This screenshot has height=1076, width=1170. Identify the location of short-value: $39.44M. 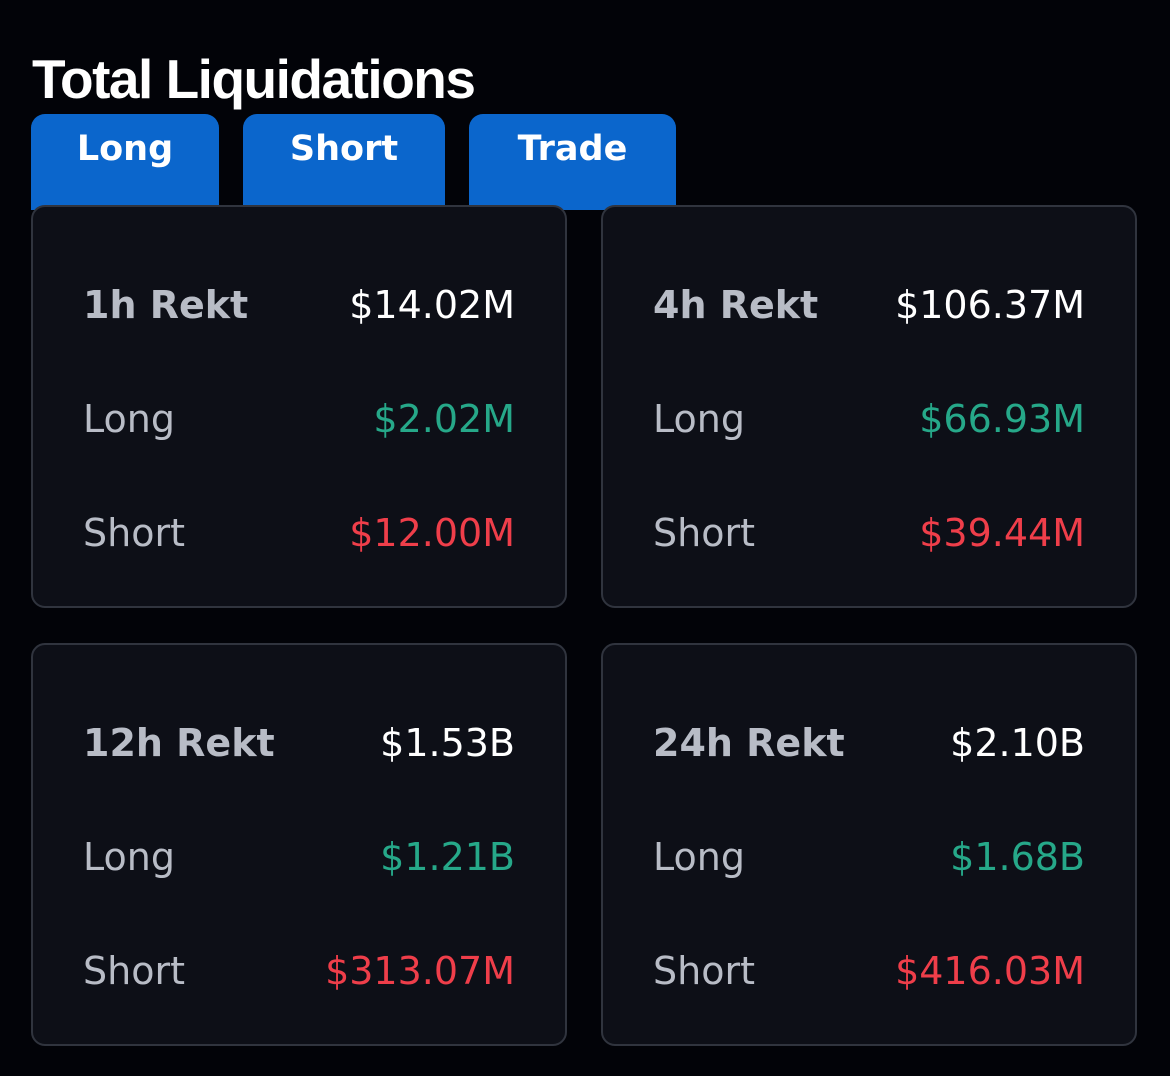
(1002, 533).